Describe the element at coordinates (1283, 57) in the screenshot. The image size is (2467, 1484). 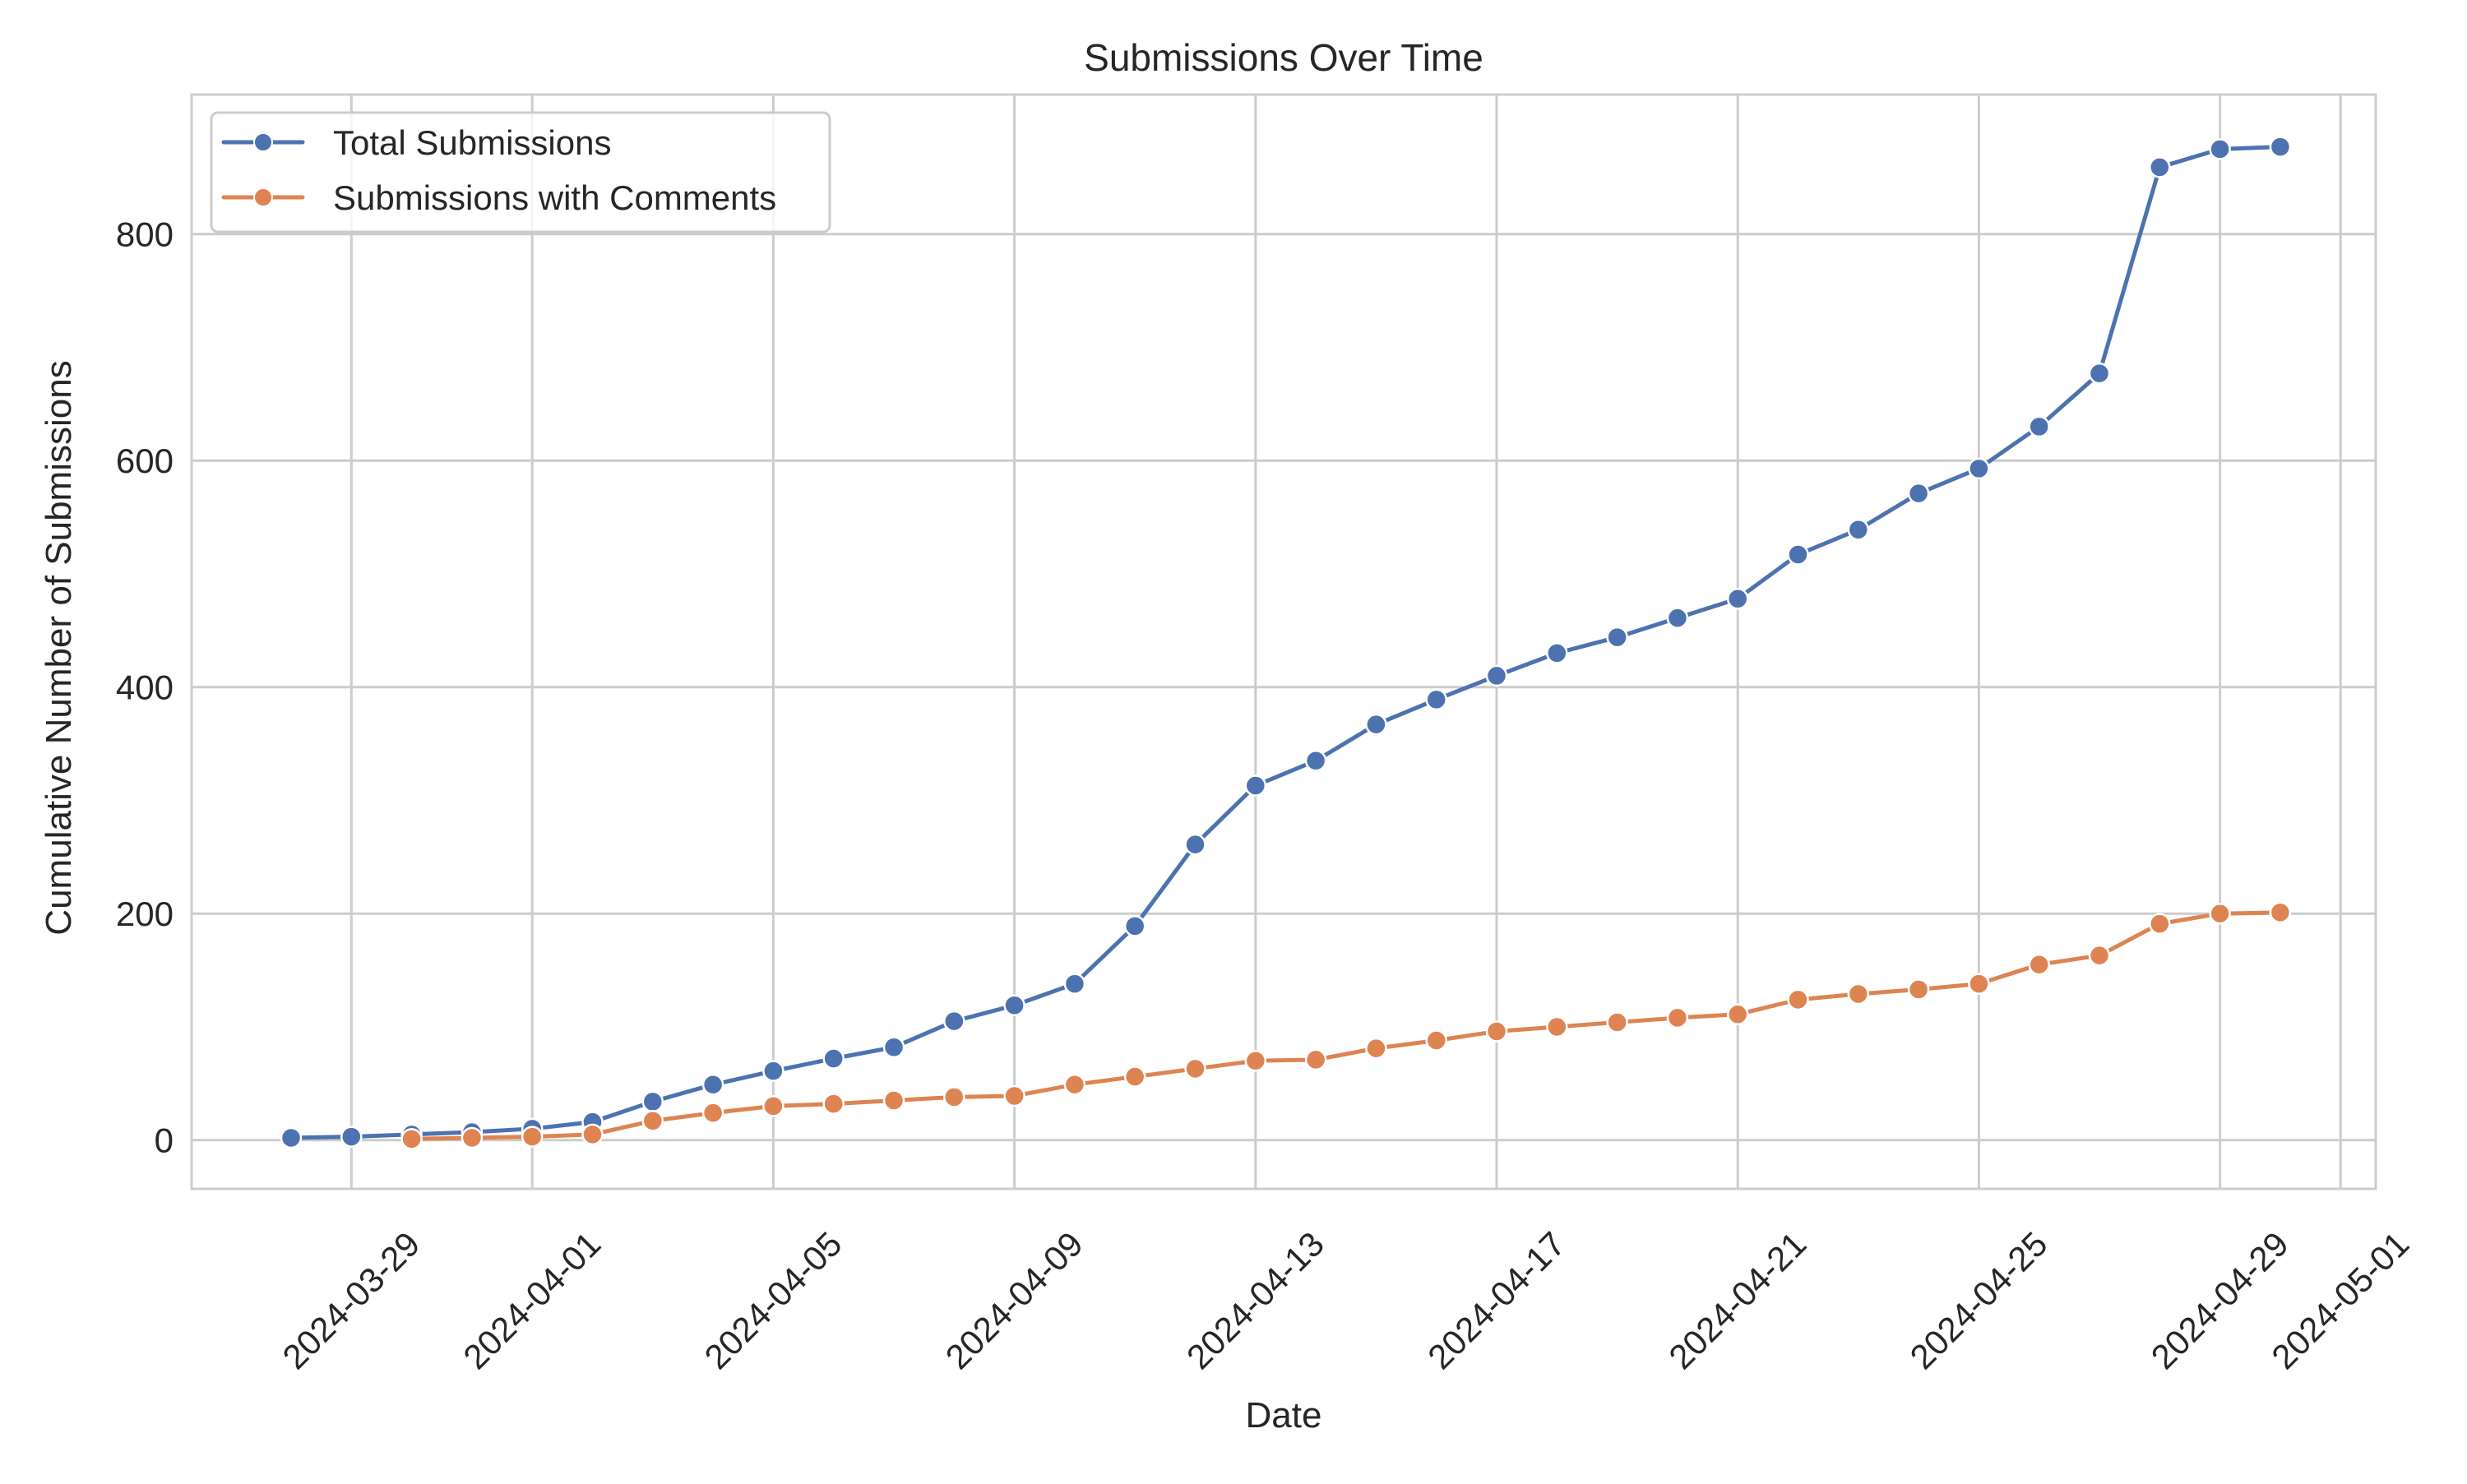
I see `chart-title: Submissions Over Time` at that location.